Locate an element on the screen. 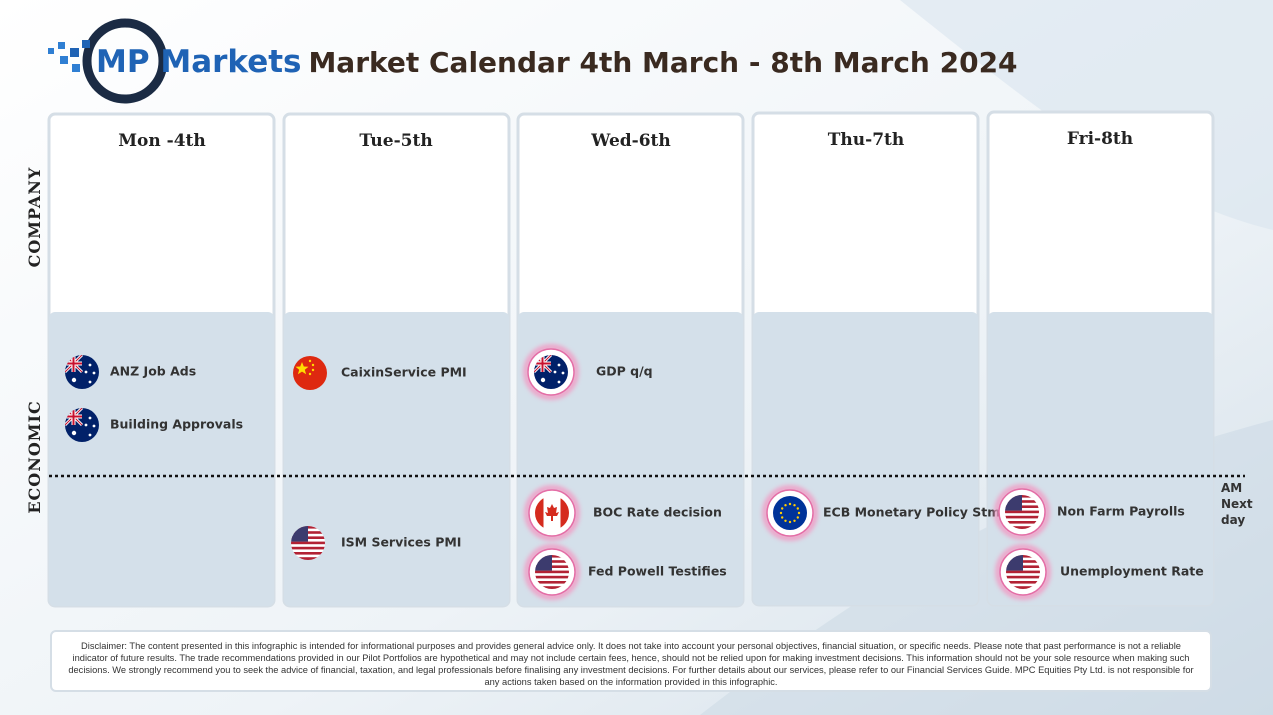  event: ECB Monetary Policy Stmt is located at coordinates (914, 512).